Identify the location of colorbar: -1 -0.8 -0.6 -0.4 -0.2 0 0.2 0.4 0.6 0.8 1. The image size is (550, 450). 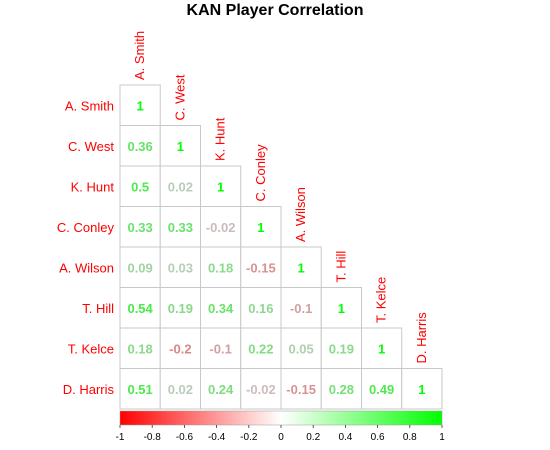
(280, 426).